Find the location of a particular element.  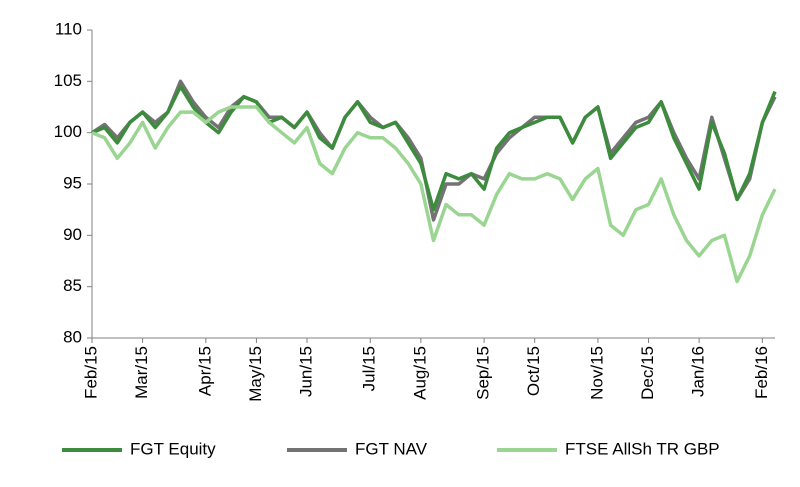

x-tick-label: Oct/15 is located at coordinates (533, 371).